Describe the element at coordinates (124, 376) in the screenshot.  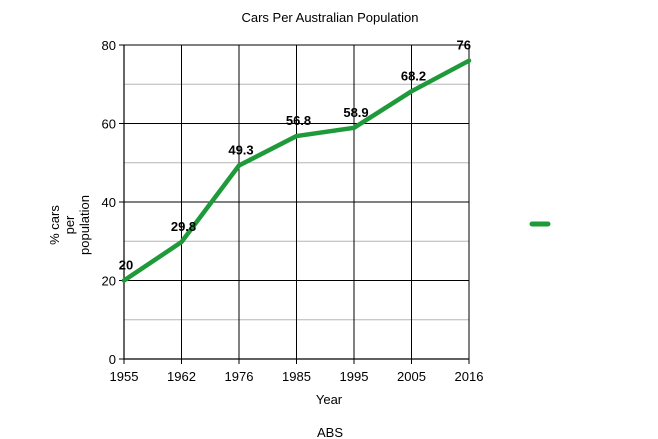
I see `x-tick-label: 1955` at that location.